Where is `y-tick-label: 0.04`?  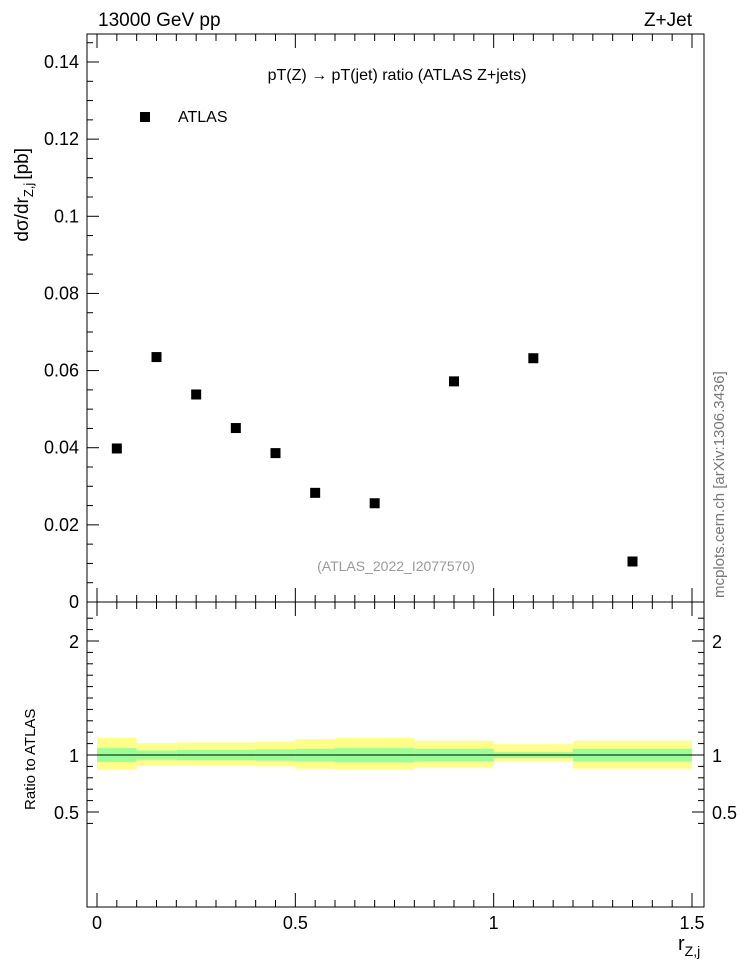 y-tick-label: 0.04 is located at coordinates (61, 448).